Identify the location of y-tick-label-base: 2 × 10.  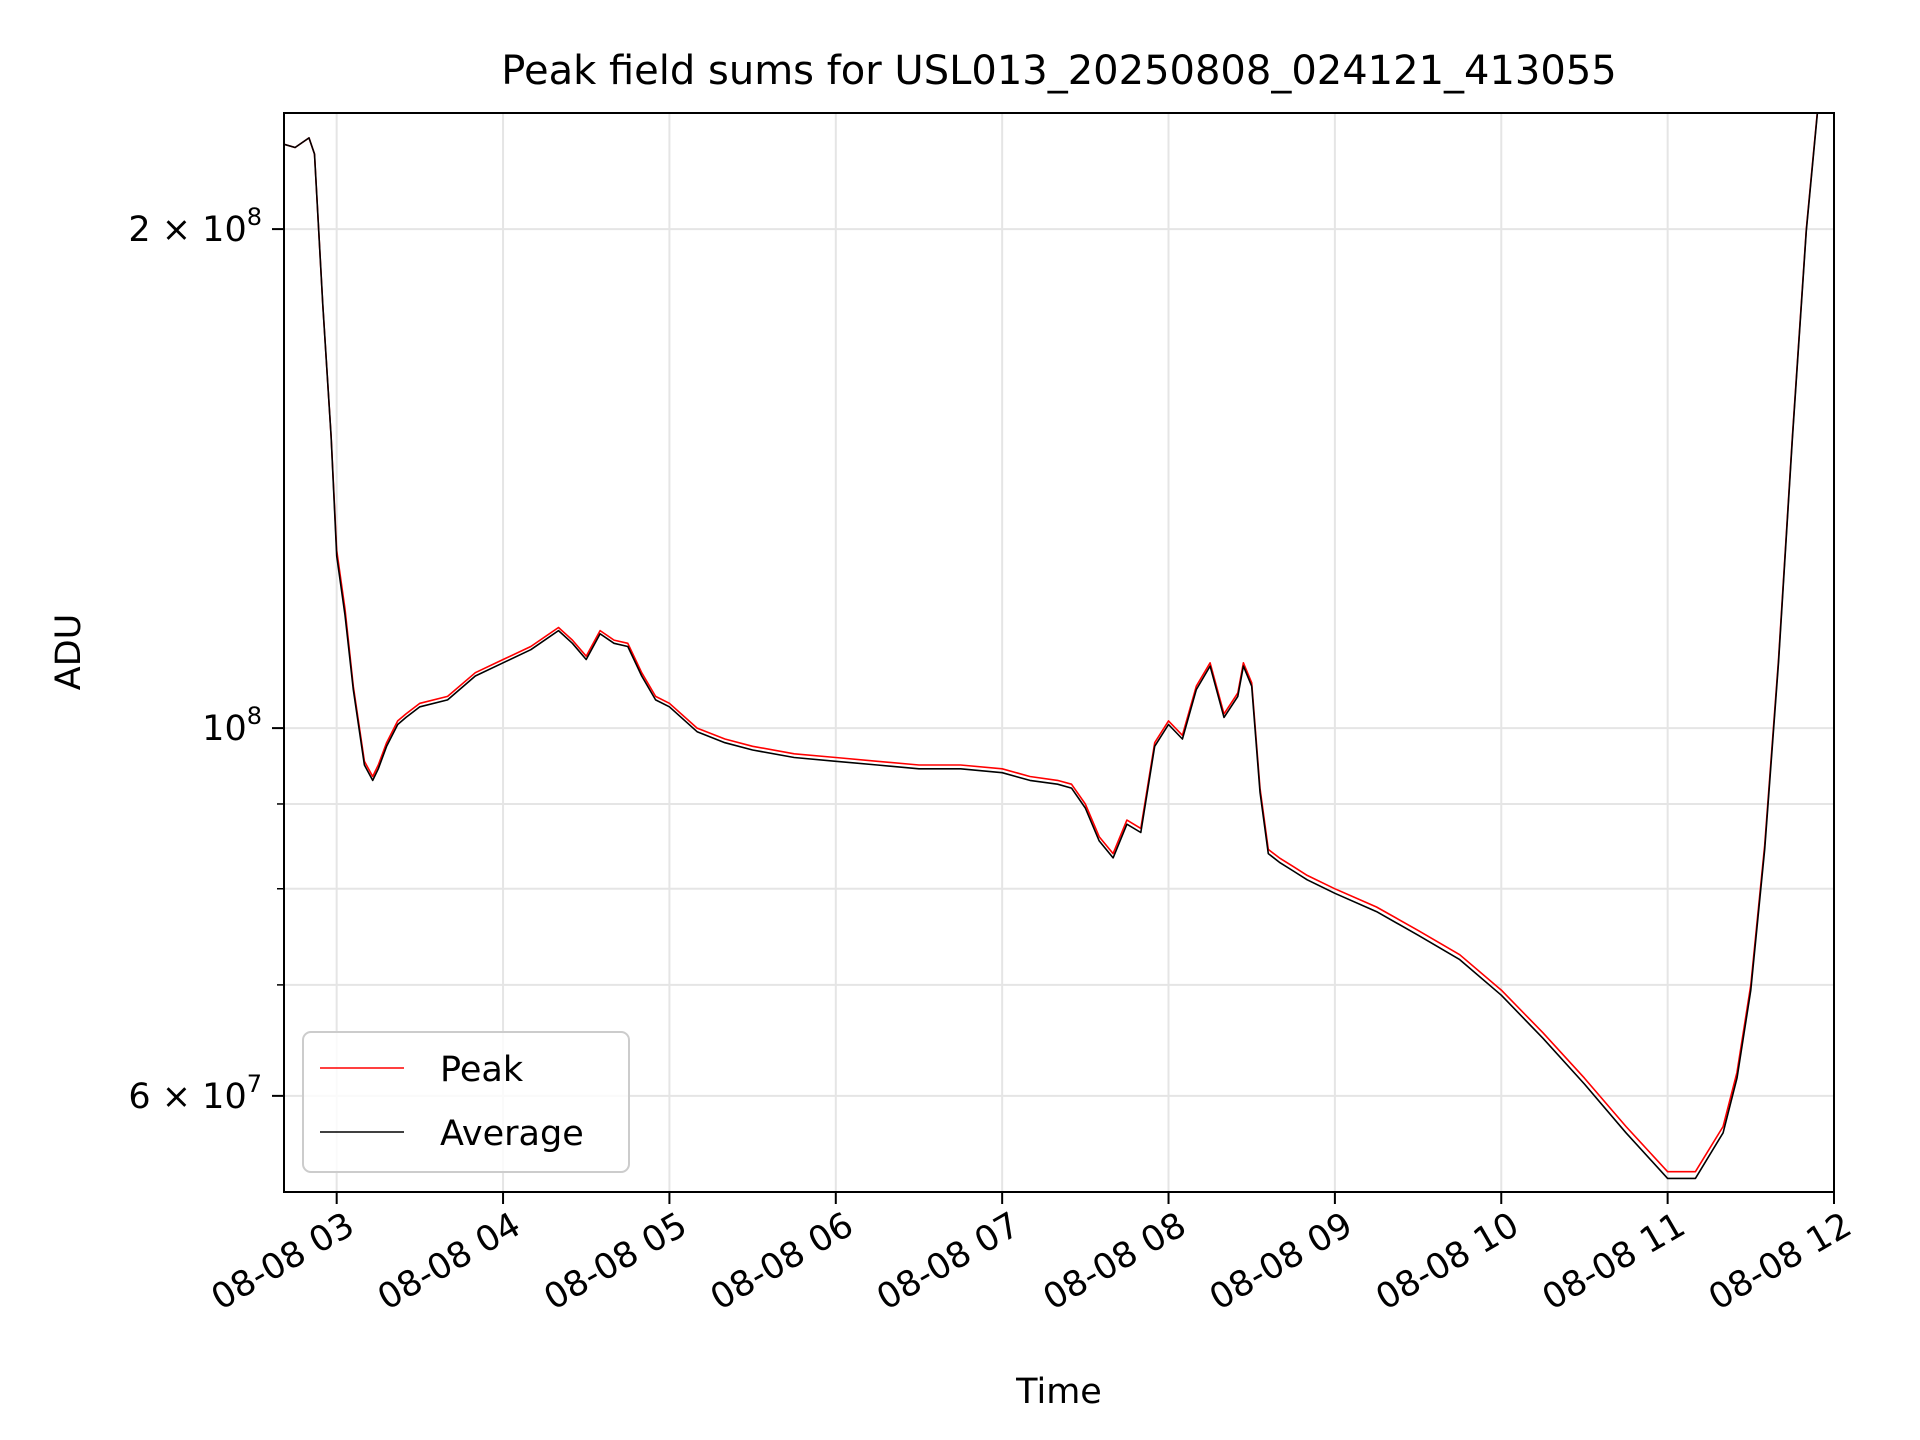
(187, 230).